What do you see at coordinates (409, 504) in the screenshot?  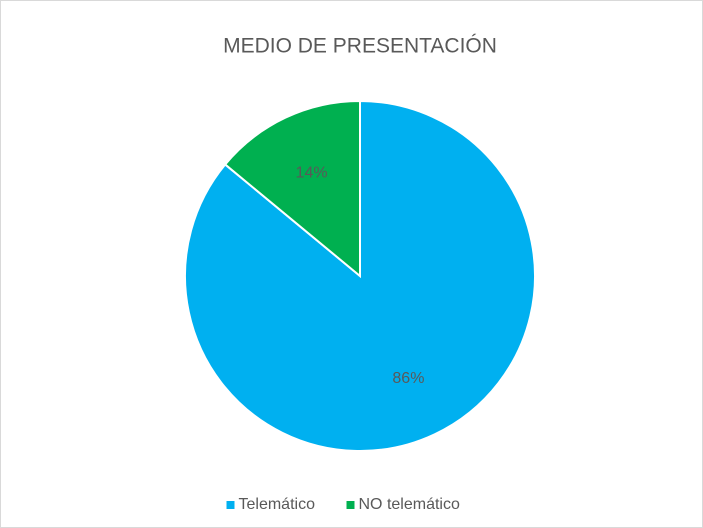 I see `legend-label: NO telemático` at bounding box center [409, 504].